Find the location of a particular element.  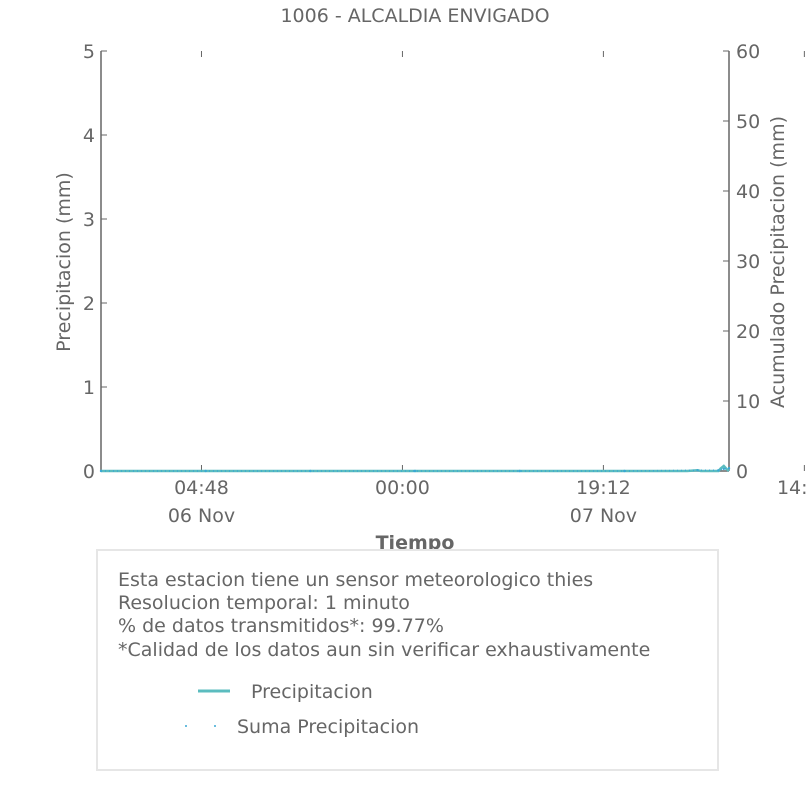

info-transmitted: % de datos transmitidos*: 99.77% is located at coordinates (281, 626).